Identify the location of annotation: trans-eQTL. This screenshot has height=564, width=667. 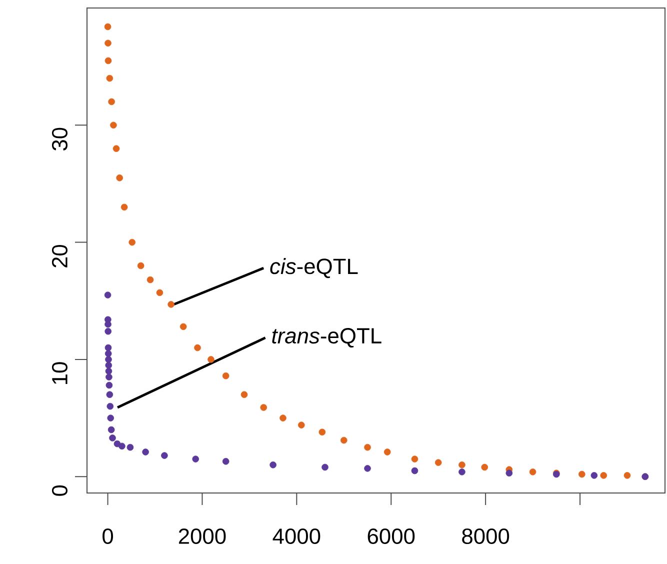
(327, 338).